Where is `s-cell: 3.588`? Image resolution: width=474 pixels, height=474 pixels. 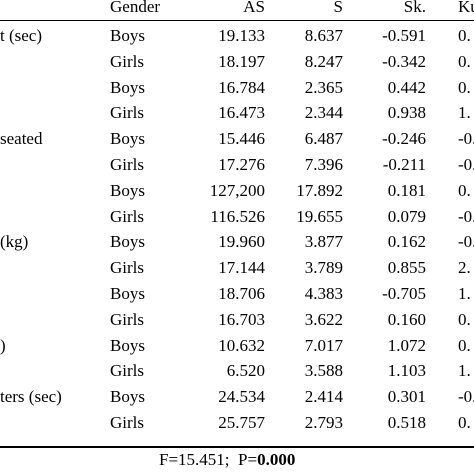 s-cell: 3.588 is located at coordinates (323, 370).